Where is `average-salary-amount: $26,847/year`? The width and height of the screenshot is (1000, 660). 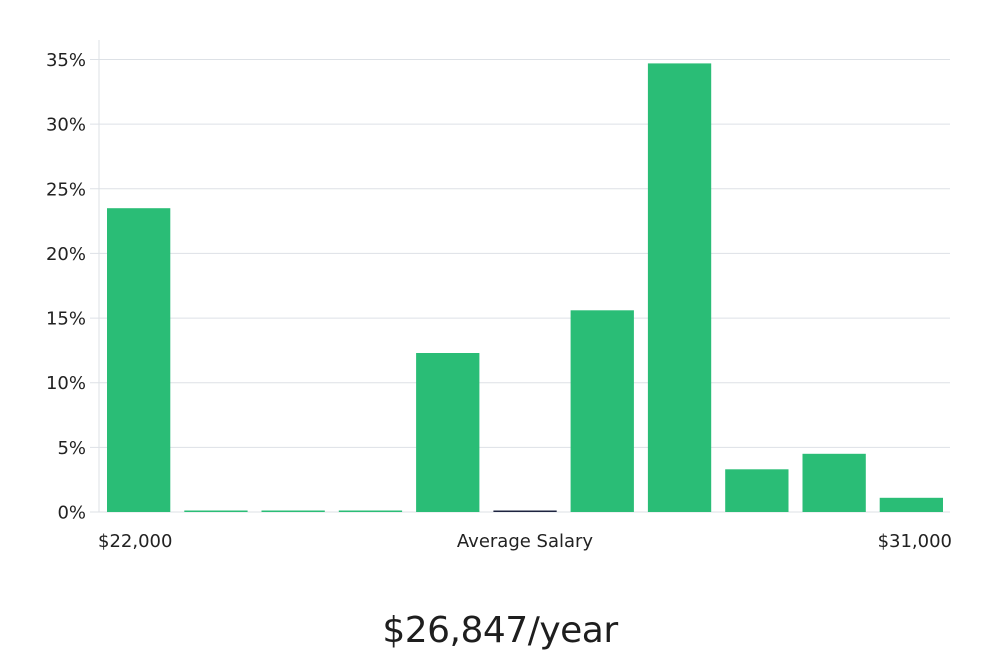 average-salary-amount: $26,847/year is located at coordinates (500, 630).